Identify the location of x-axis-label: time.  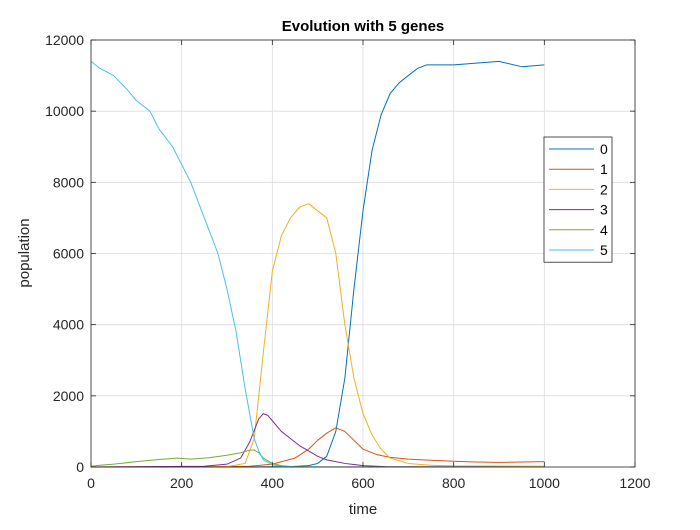
(363, 509).